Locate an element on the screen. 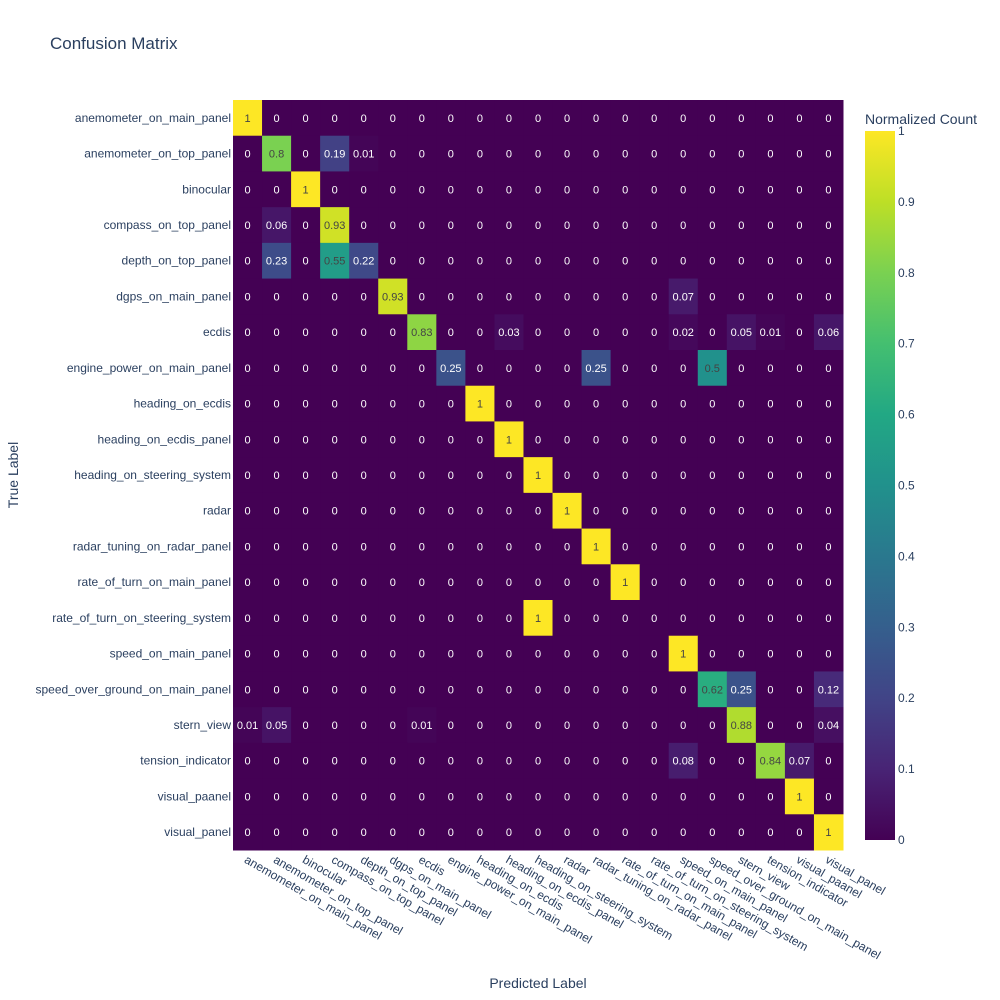 The width and height of the screenshot is (1000, 1000). cell-value-label: 0.08 is located at coordinates (683, 762).